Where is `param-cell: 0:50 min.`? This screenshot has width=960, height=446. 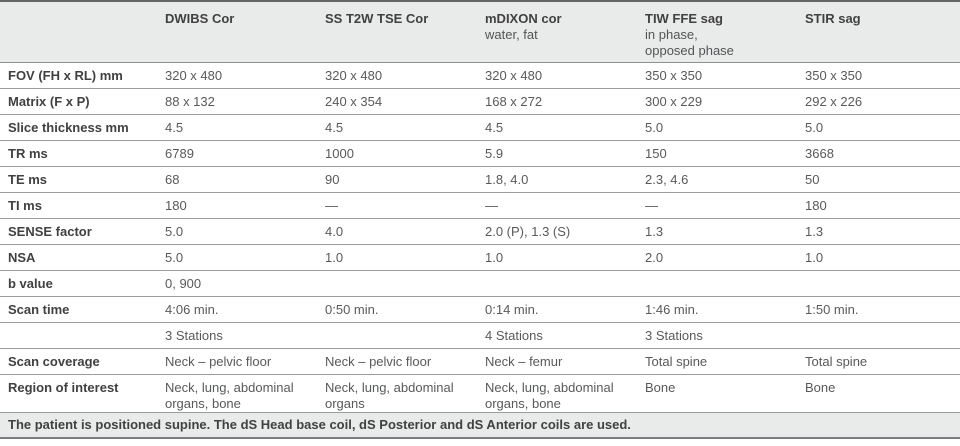
param-cell: 0:50 min. is located at coordinates (400, 309).